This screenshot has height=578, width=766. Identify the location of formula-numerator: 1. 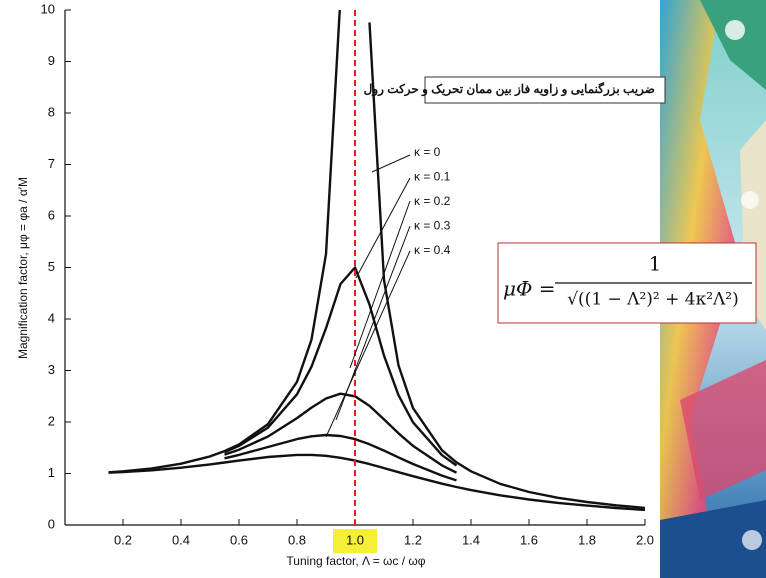
(655, 264).